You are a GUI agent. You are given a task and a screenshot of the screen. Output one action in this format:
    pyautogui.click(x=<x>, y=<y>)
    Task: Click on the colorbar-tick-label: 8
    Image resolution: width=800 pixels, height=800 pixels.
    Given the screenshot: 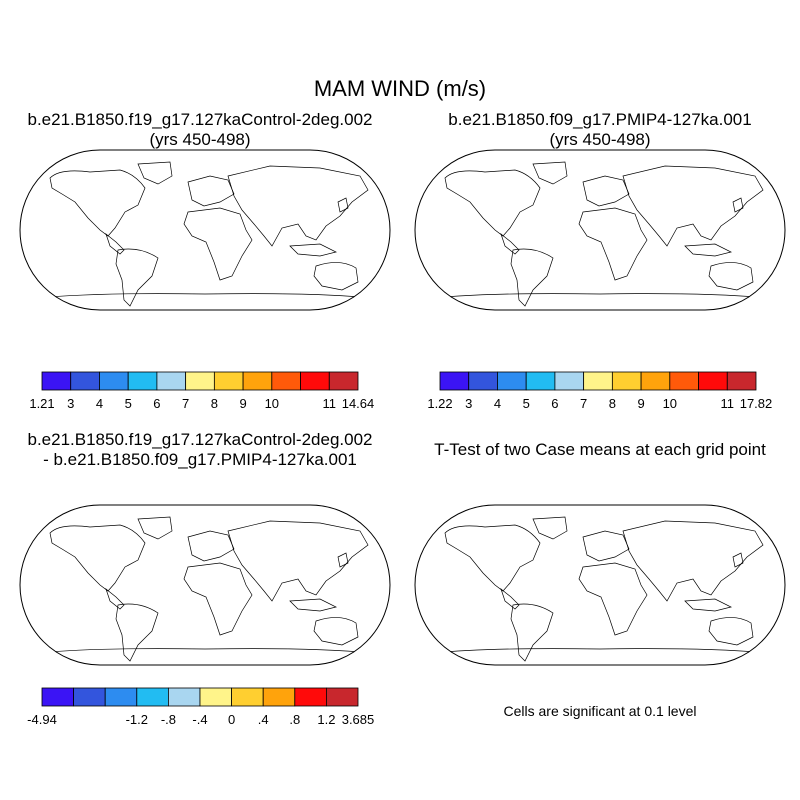 What is the action you would take?
    pyautogui.click(x=612, y=403)
    